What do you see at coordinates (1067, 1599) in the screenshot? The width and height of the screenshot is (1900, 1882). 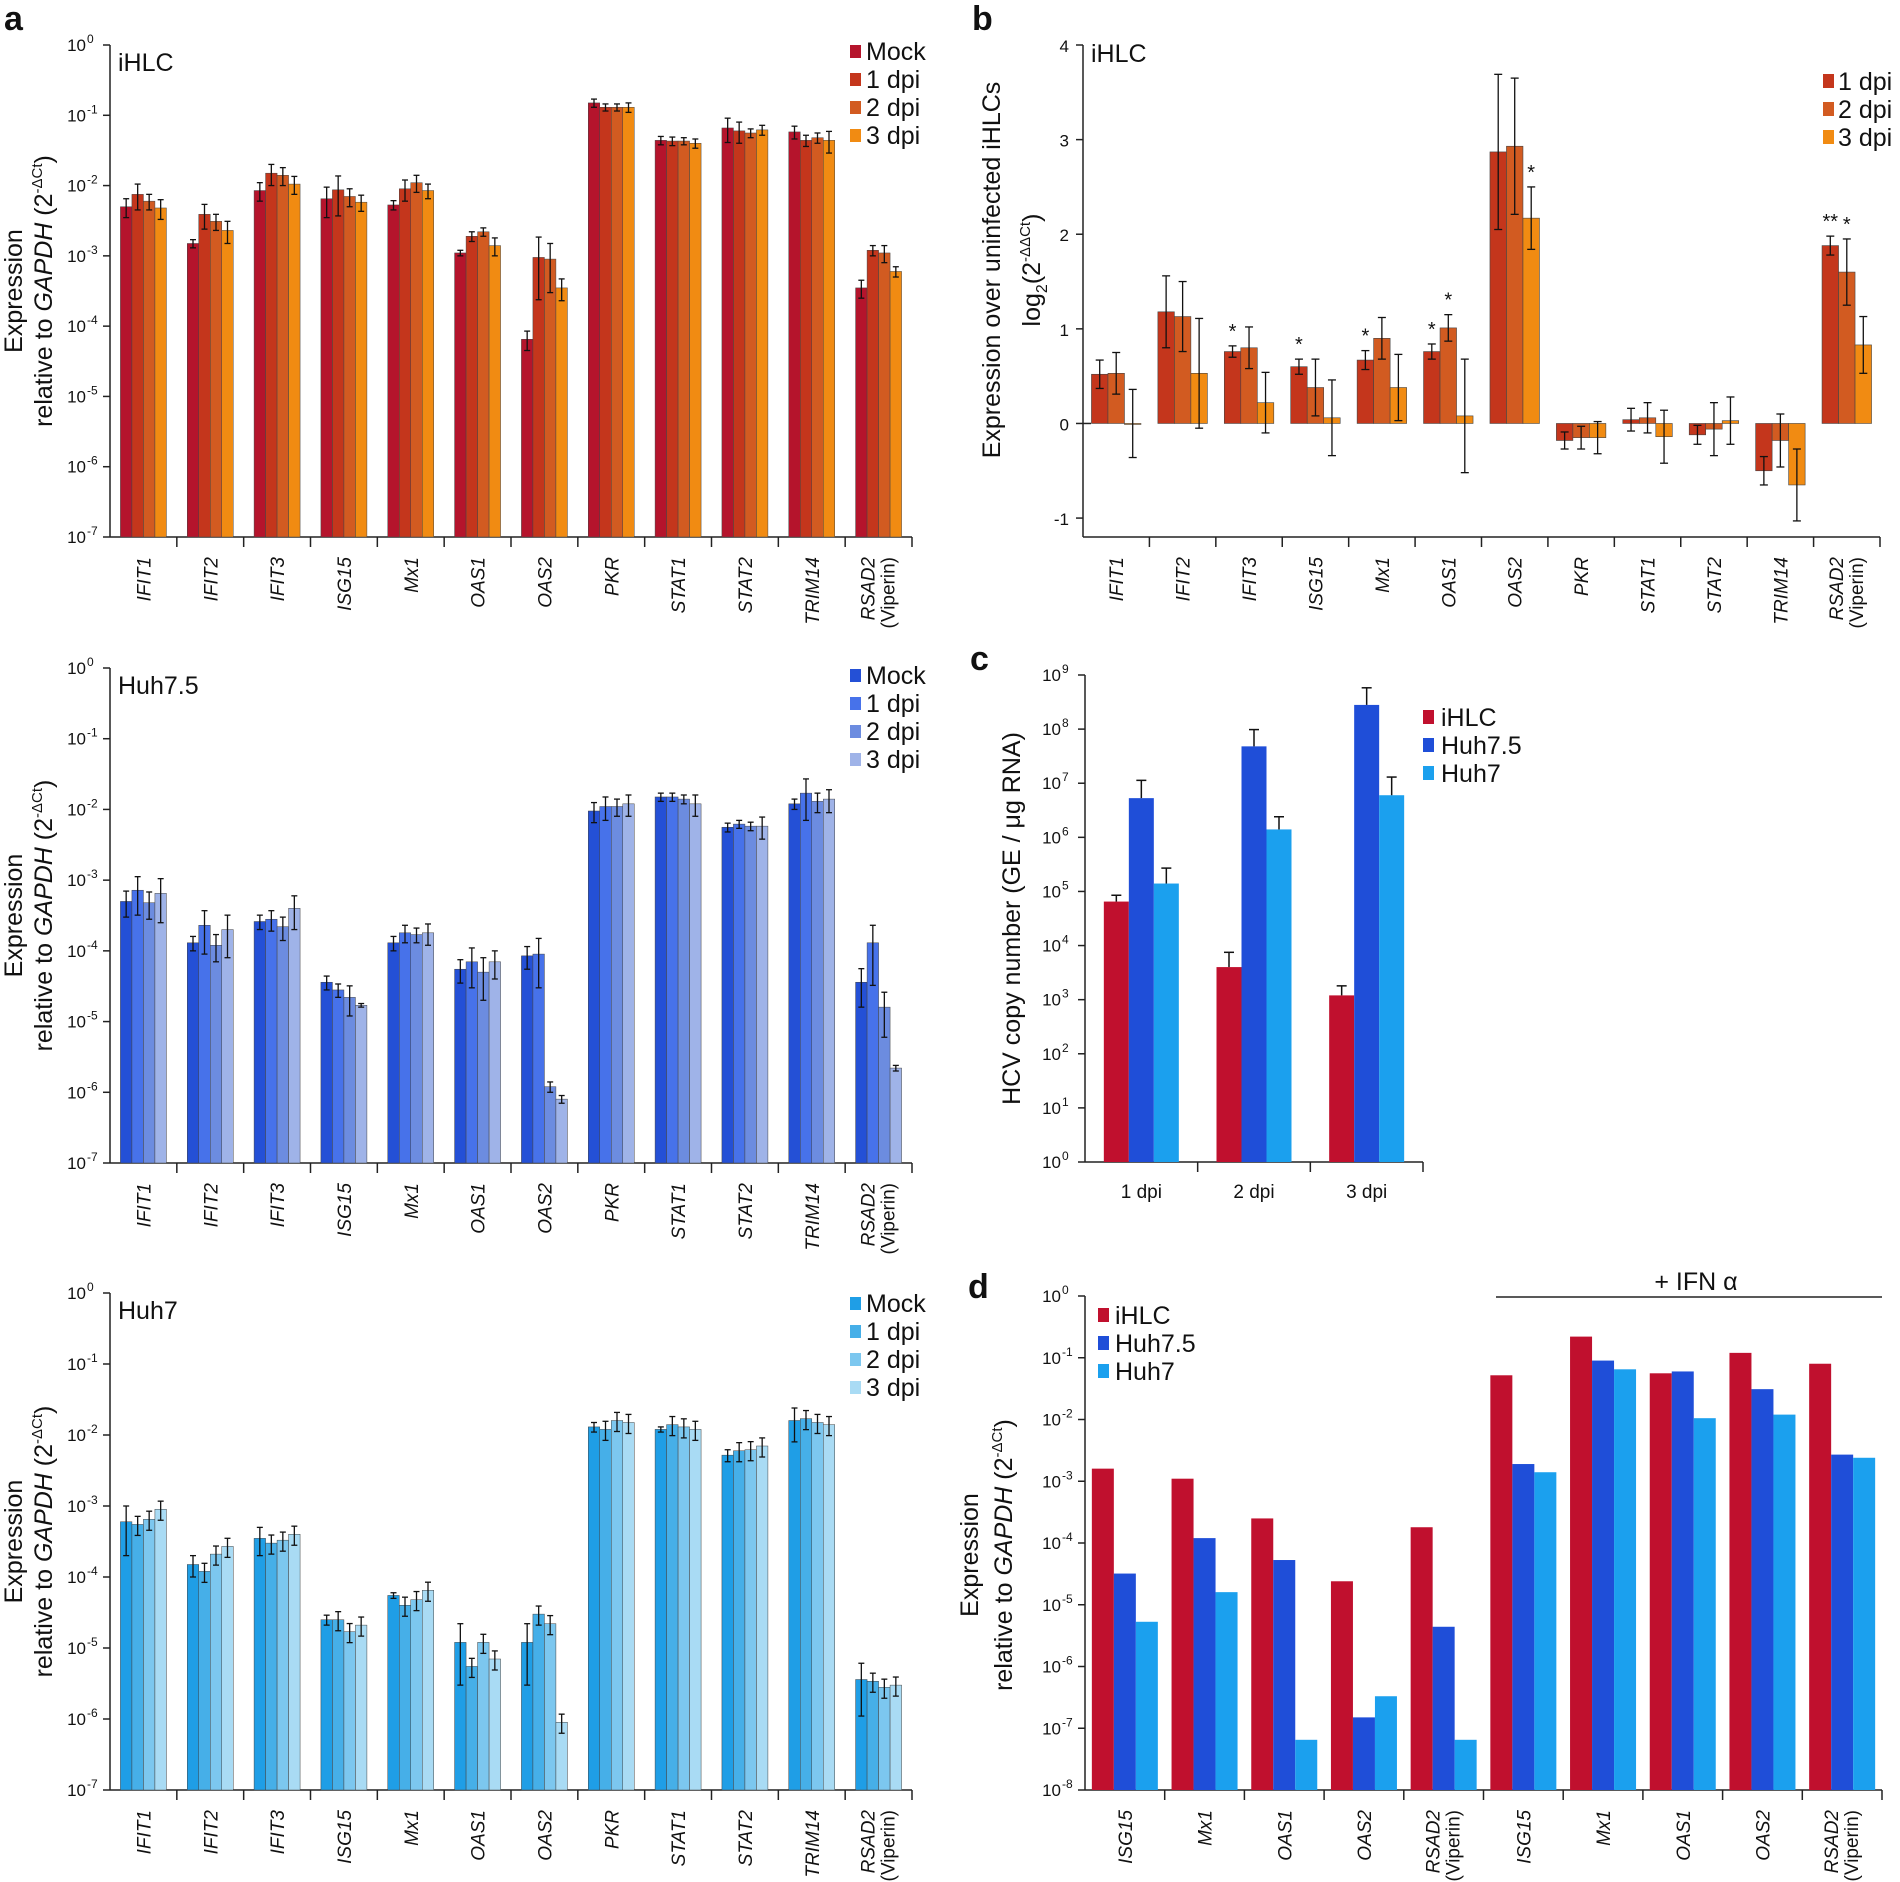 I see `y-tick-exponent: -5` at bounding box center [1067, 1599].